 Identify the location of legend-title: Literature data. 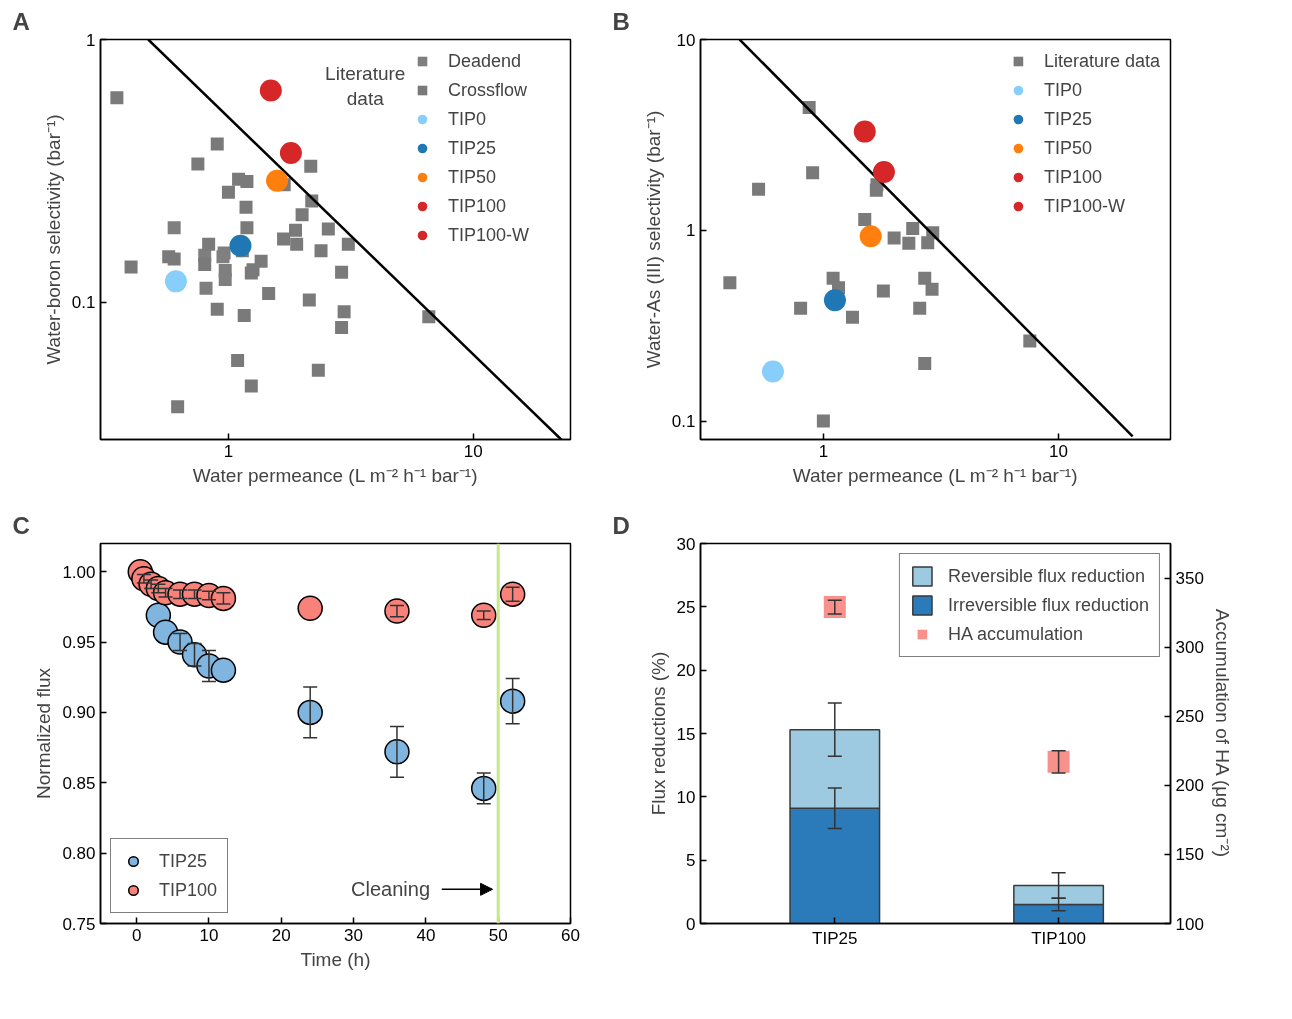
(365, 86).